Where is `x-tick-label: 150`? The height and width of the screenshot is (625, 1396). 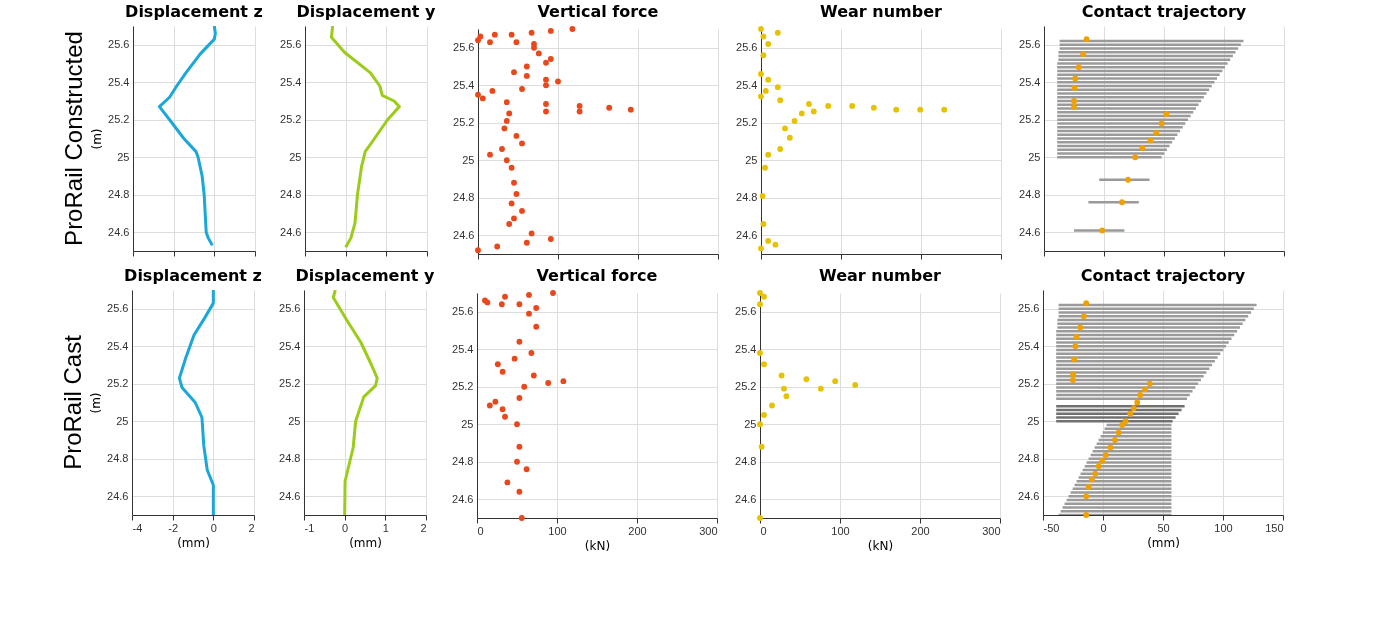
x-tick-label: 150 is located at coordinates (1274, 527).